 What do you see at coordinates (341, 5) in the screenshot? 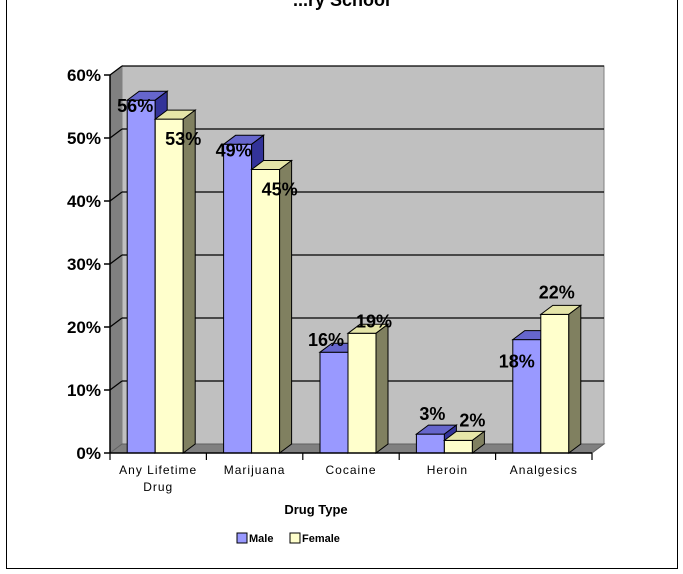
I see `chart-title: ...ry School` at bounding box center [341, 5].